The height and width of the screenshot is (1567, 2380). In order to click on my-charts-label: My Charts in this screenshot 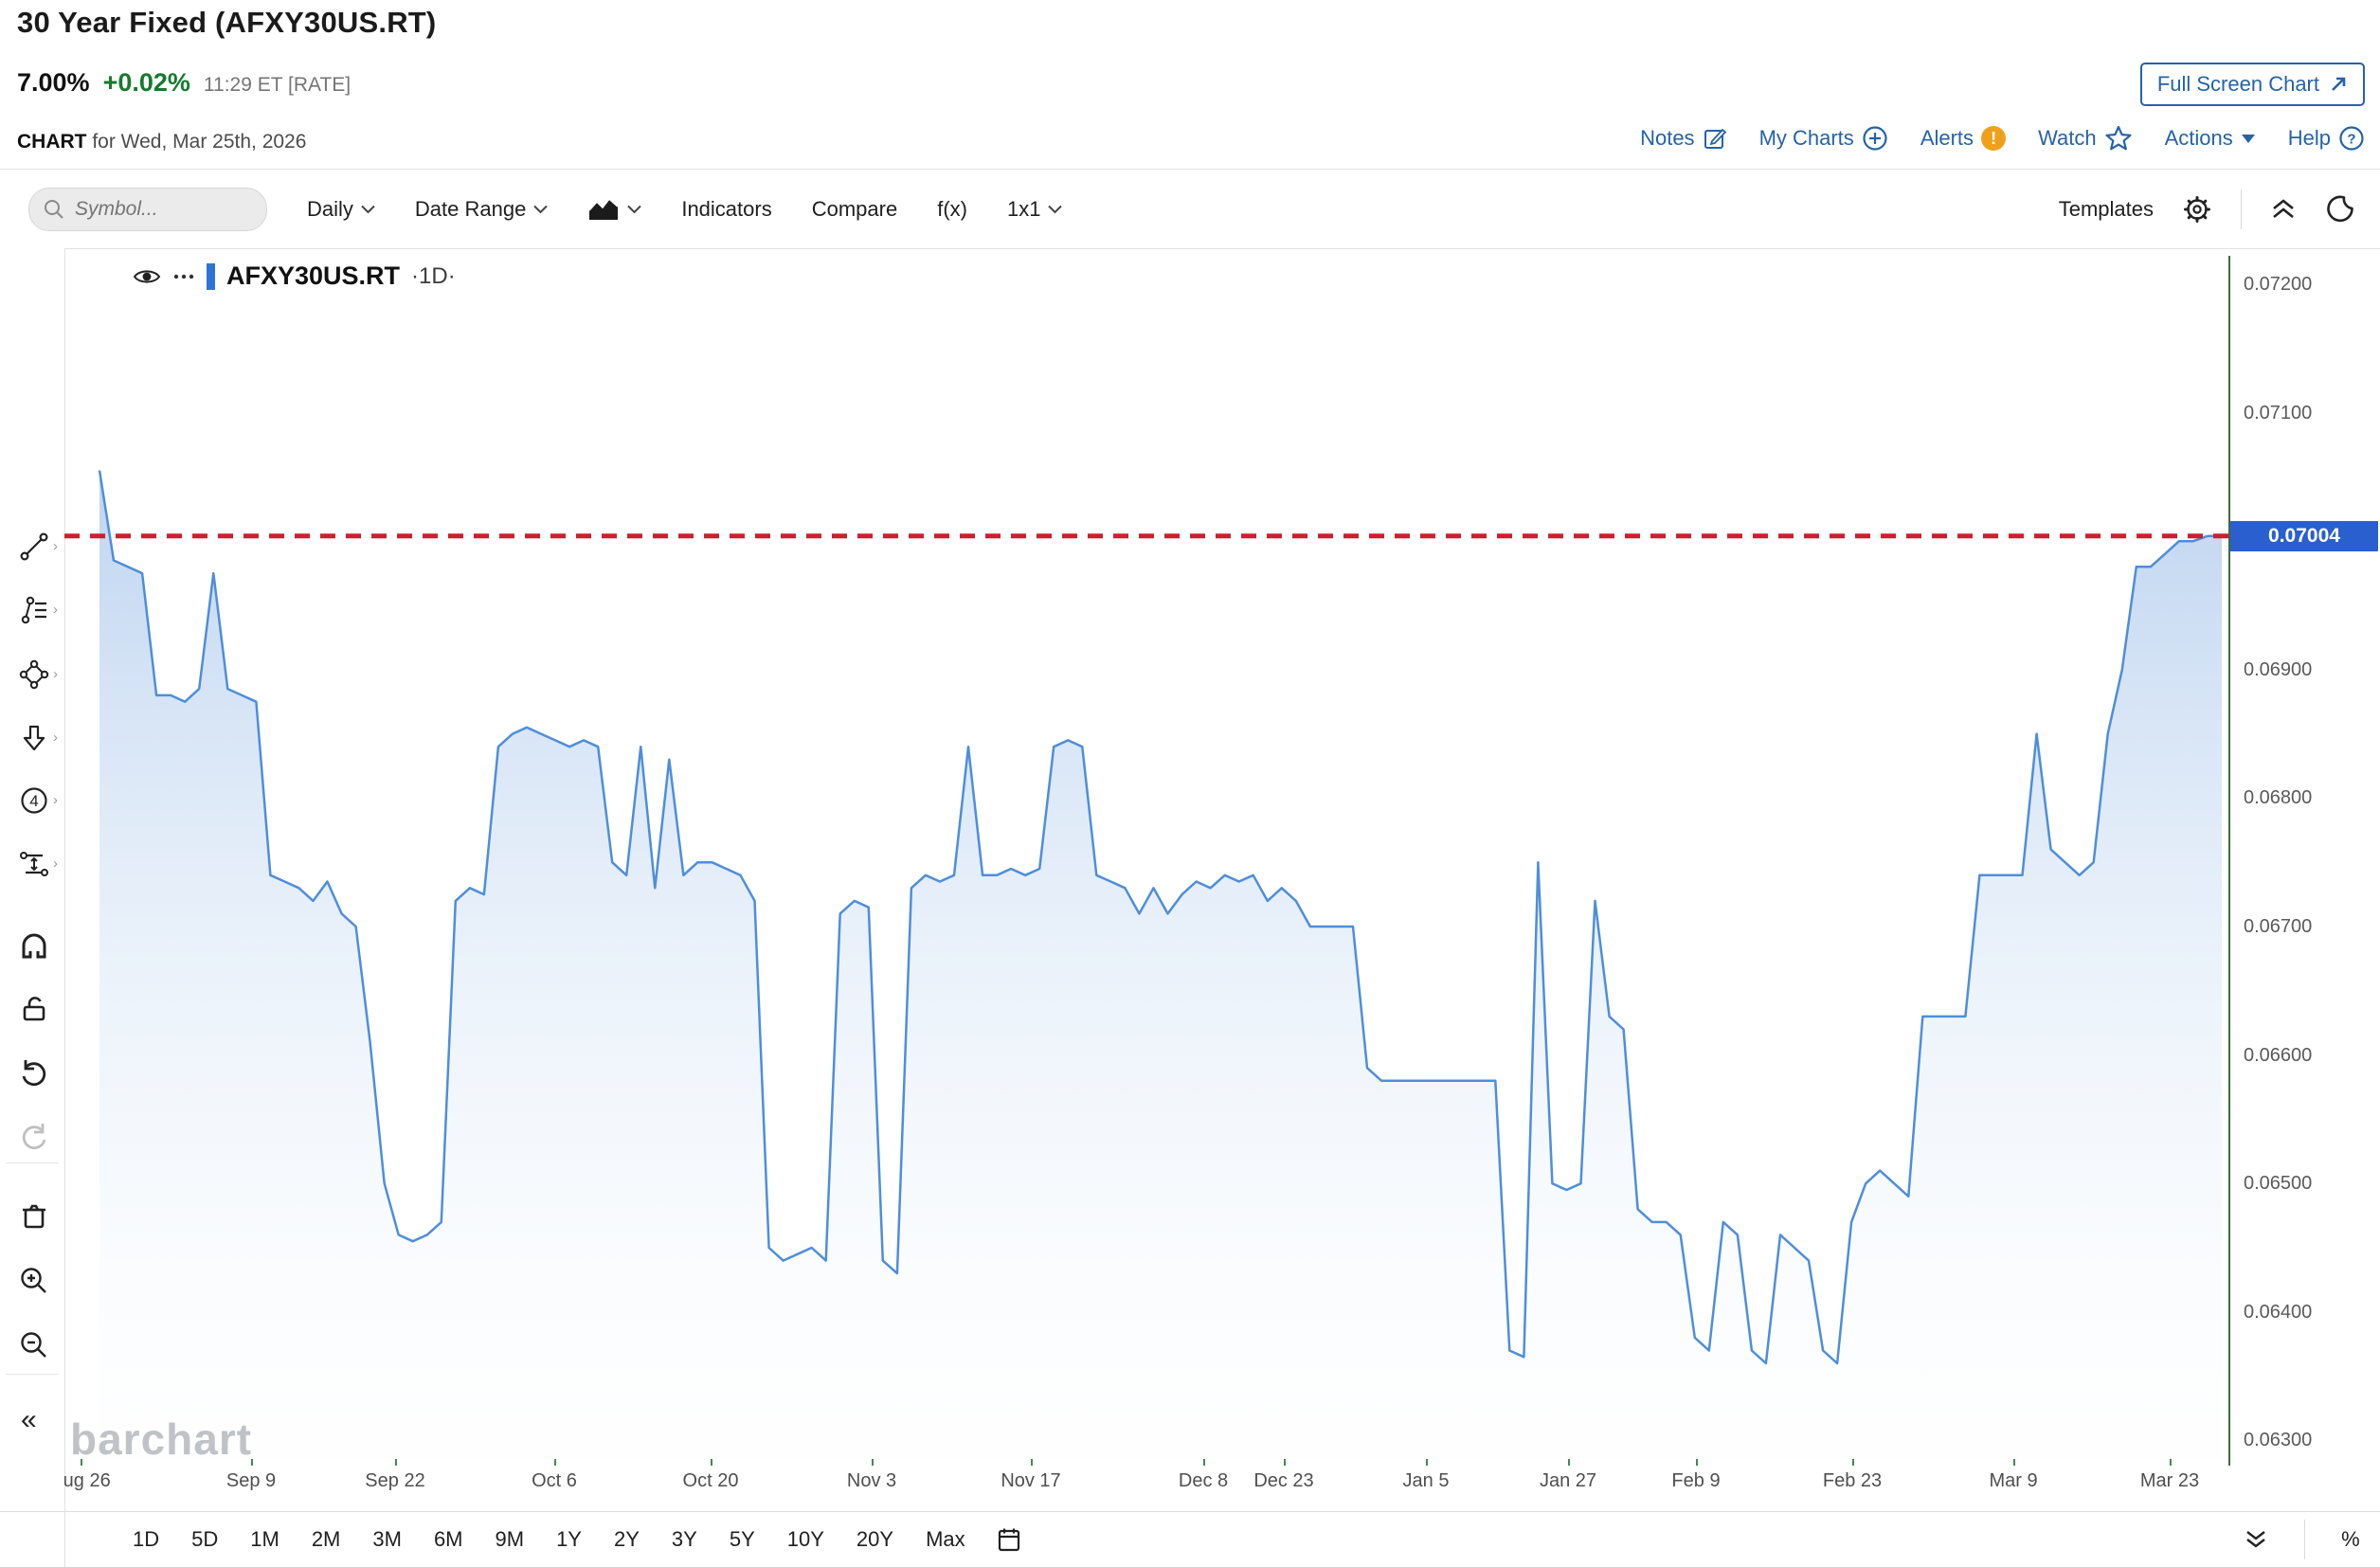, I will do `click(1806, 138)`.